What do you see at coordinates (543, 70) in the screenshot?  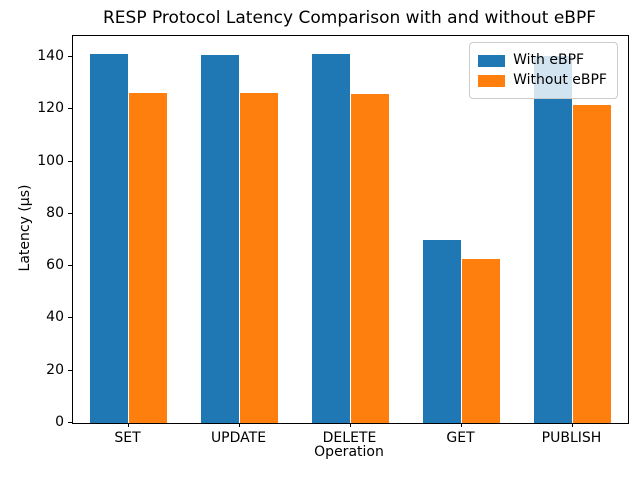 I see `legend: With eBPF Without eBPF` at bounding box center [543, 70].